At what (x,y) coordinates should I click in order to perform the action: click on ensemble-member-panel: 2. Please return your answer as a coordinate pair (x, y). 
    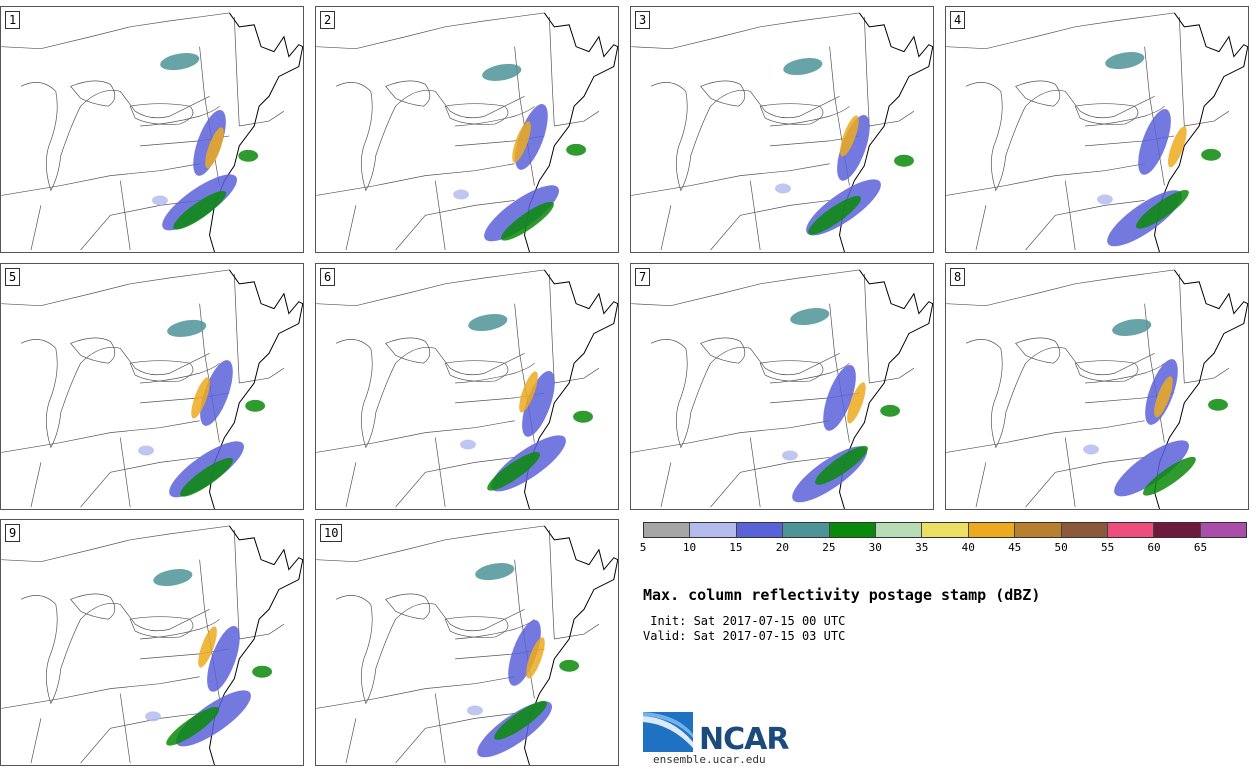
    Looking at the image, I should click on (467, 129).